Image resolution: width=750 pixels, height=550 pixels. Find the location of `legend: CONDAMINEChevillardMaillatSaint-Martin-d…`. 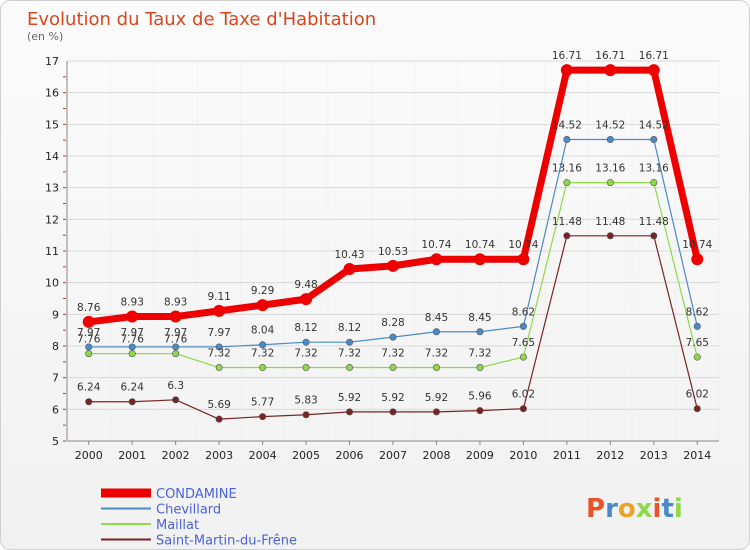

legend: CONDAMINEChevillardMaillatSaint-Martin-d… is located at coordinates (199, 518).